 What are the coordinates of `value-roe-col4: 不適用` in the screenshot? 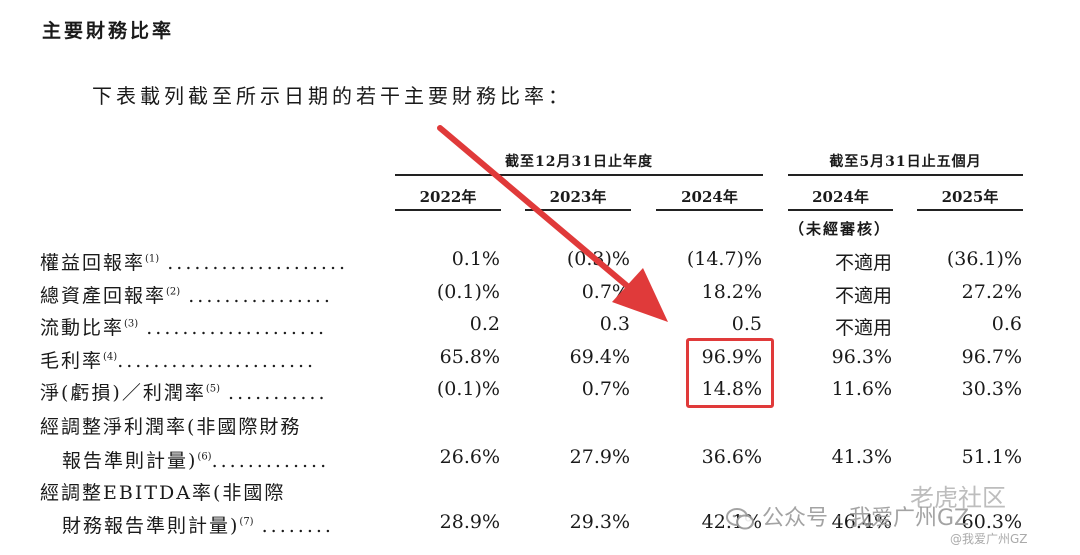 It's located at (863, 263).